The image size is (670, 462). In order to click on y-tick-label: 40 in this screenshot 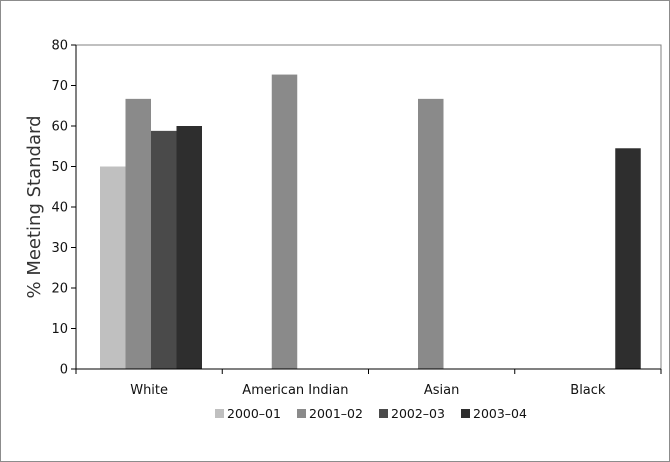, I will do `click(59, 208)`.